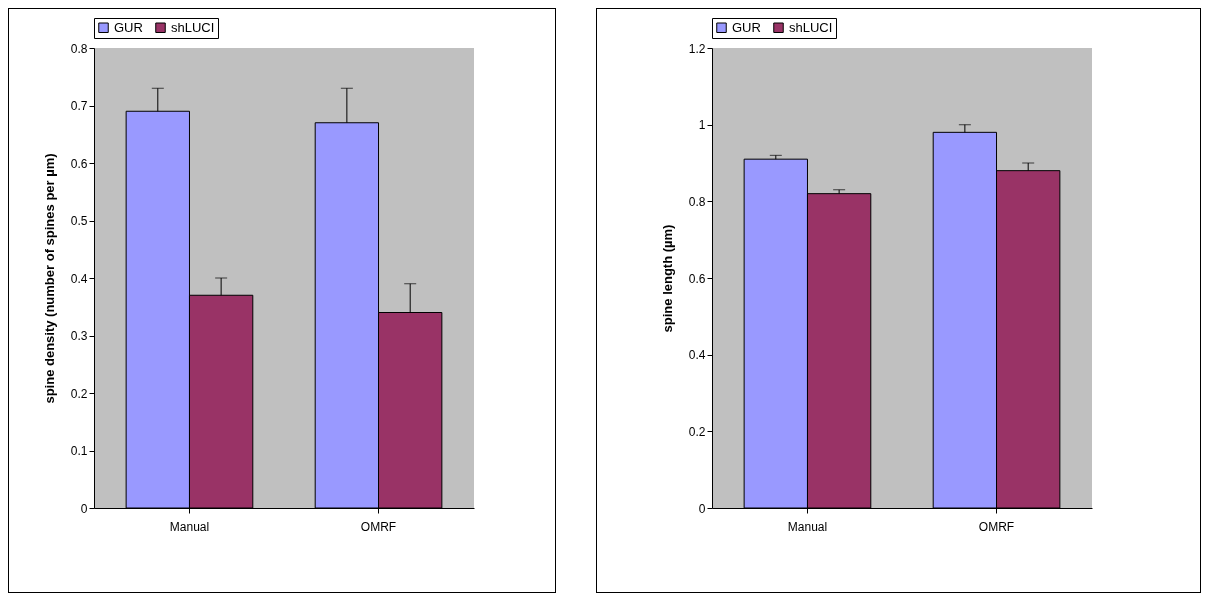 The width and height of the screenshot is (1212, 605). What do you see at coordinates (79, 221) in the screenshot?
I see `y-tick-label: 0.5` at bounding box center [79, 221].